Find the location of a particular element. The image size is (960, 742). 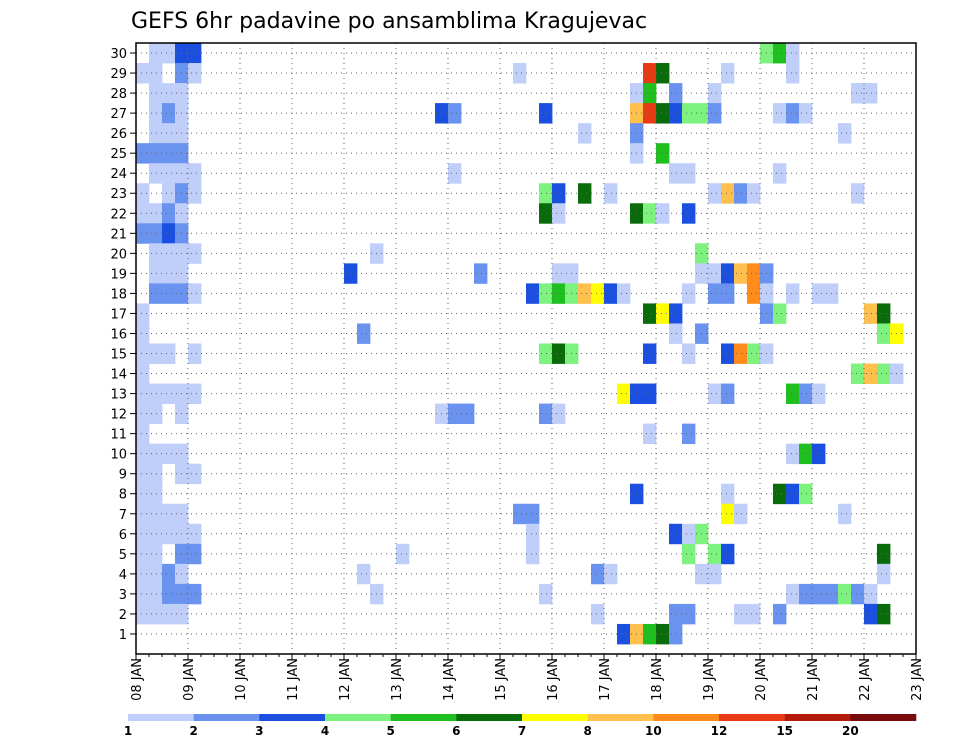

y-tick-label: 15 is located at coordinates (118, 355).